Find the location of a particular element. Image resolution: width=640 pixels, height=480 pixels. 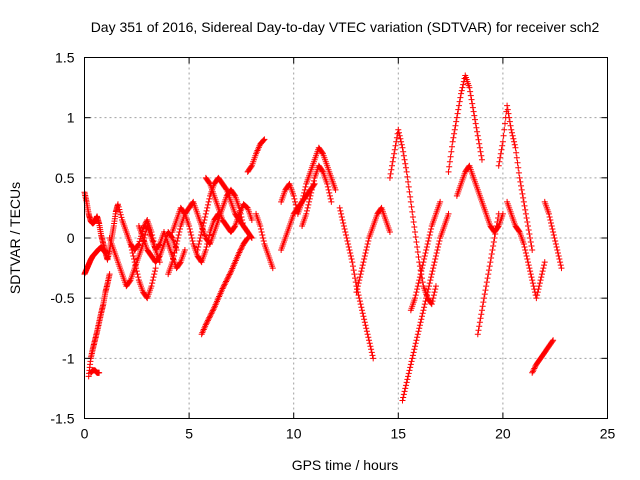

x-tick-label: 5 is located at coordinates (189, 434).